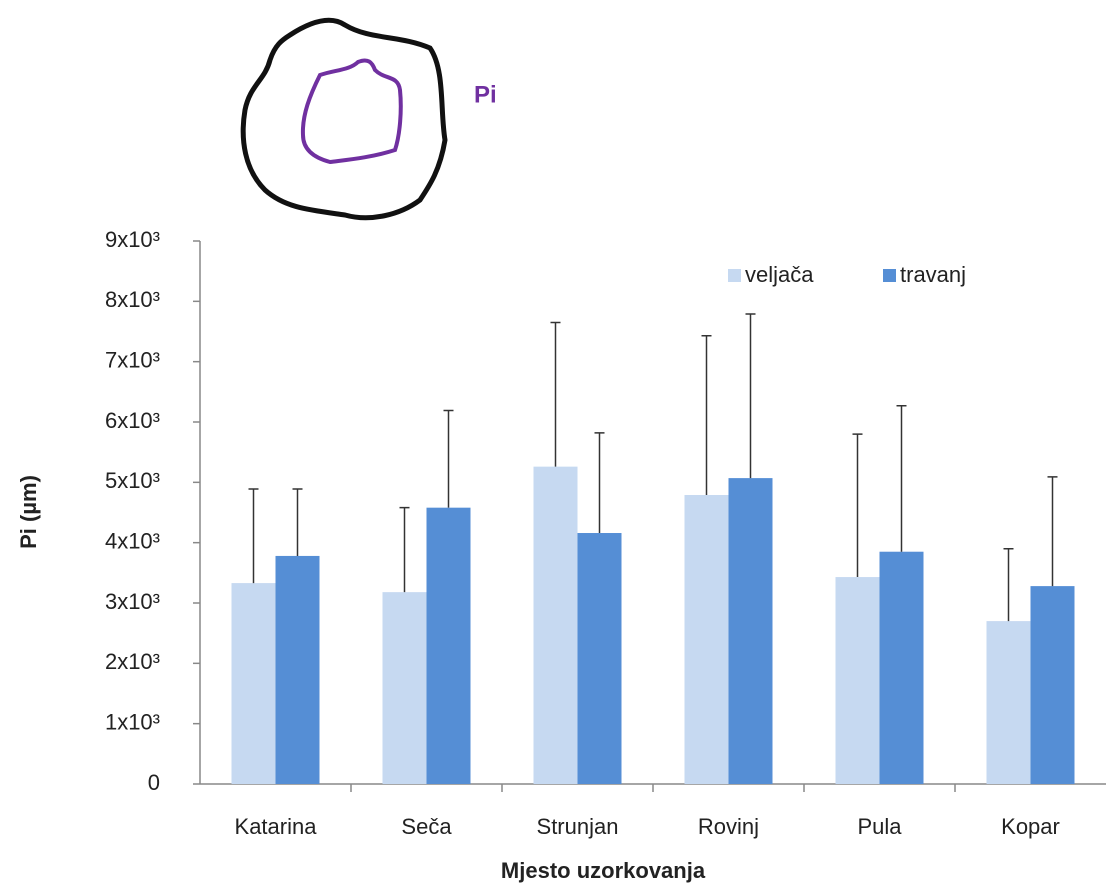  What do you see at coordinates (485, 94) in the screenshot?
I see `annotation: Pi` at bounding box center [485, 94].